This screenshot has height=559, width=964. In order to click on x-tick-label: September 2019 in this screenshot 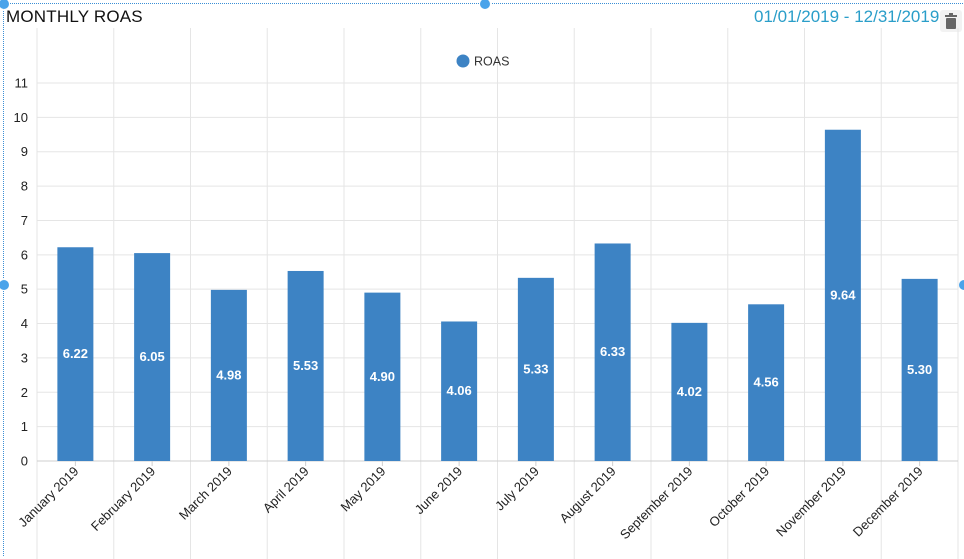, I will do `click(656, 503)`.